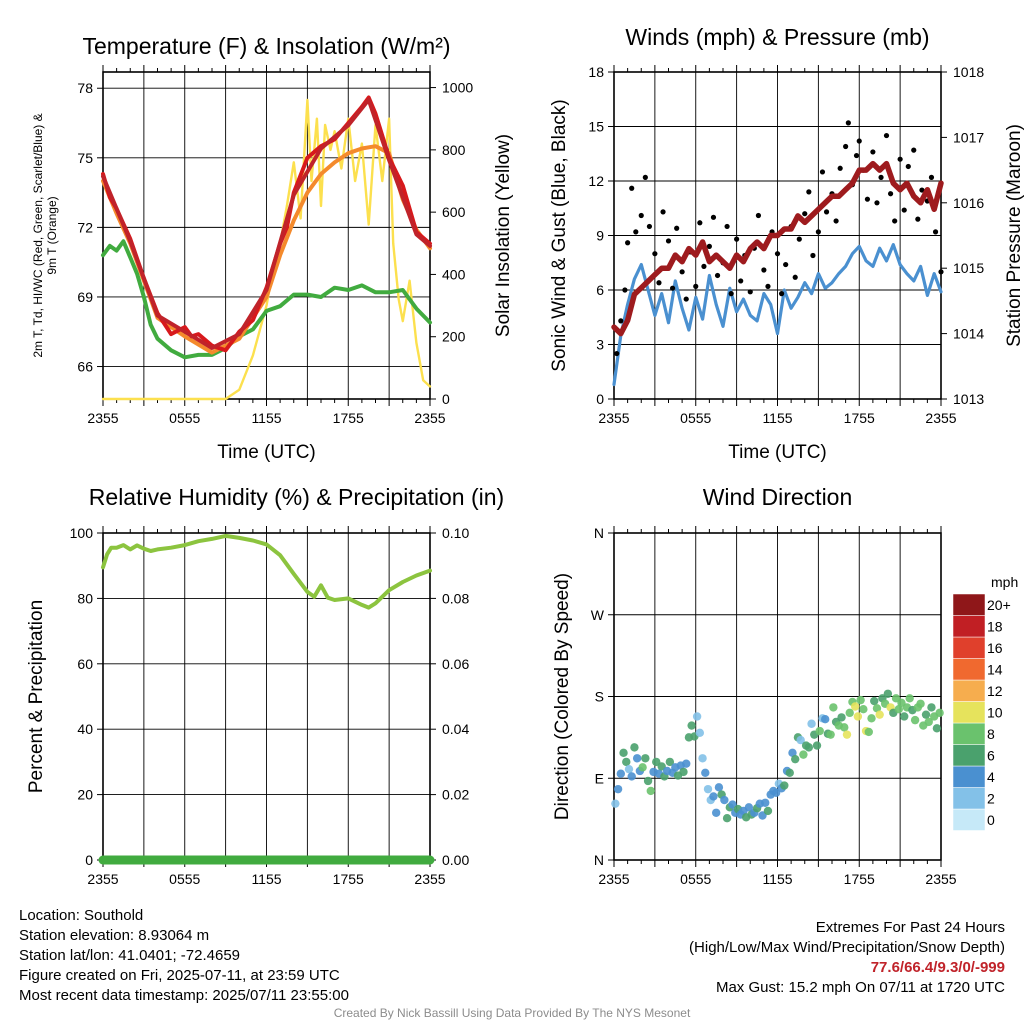  Describe the element at coordinates (562, 696) in the screenshot. I see `y-axis-label: Direction (Colored By Speed)` at that location.